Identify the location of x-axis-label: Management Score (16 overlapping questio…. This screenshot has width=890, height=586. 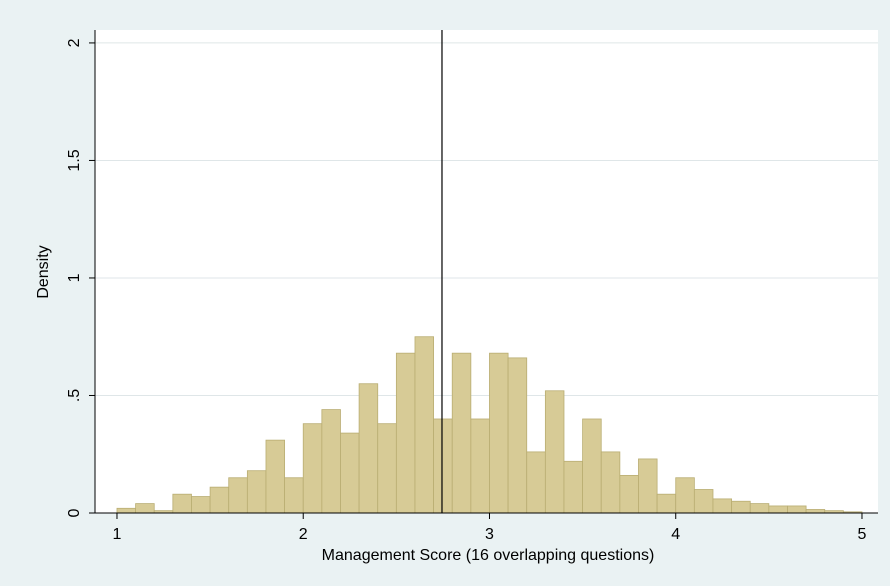
(488, 555).